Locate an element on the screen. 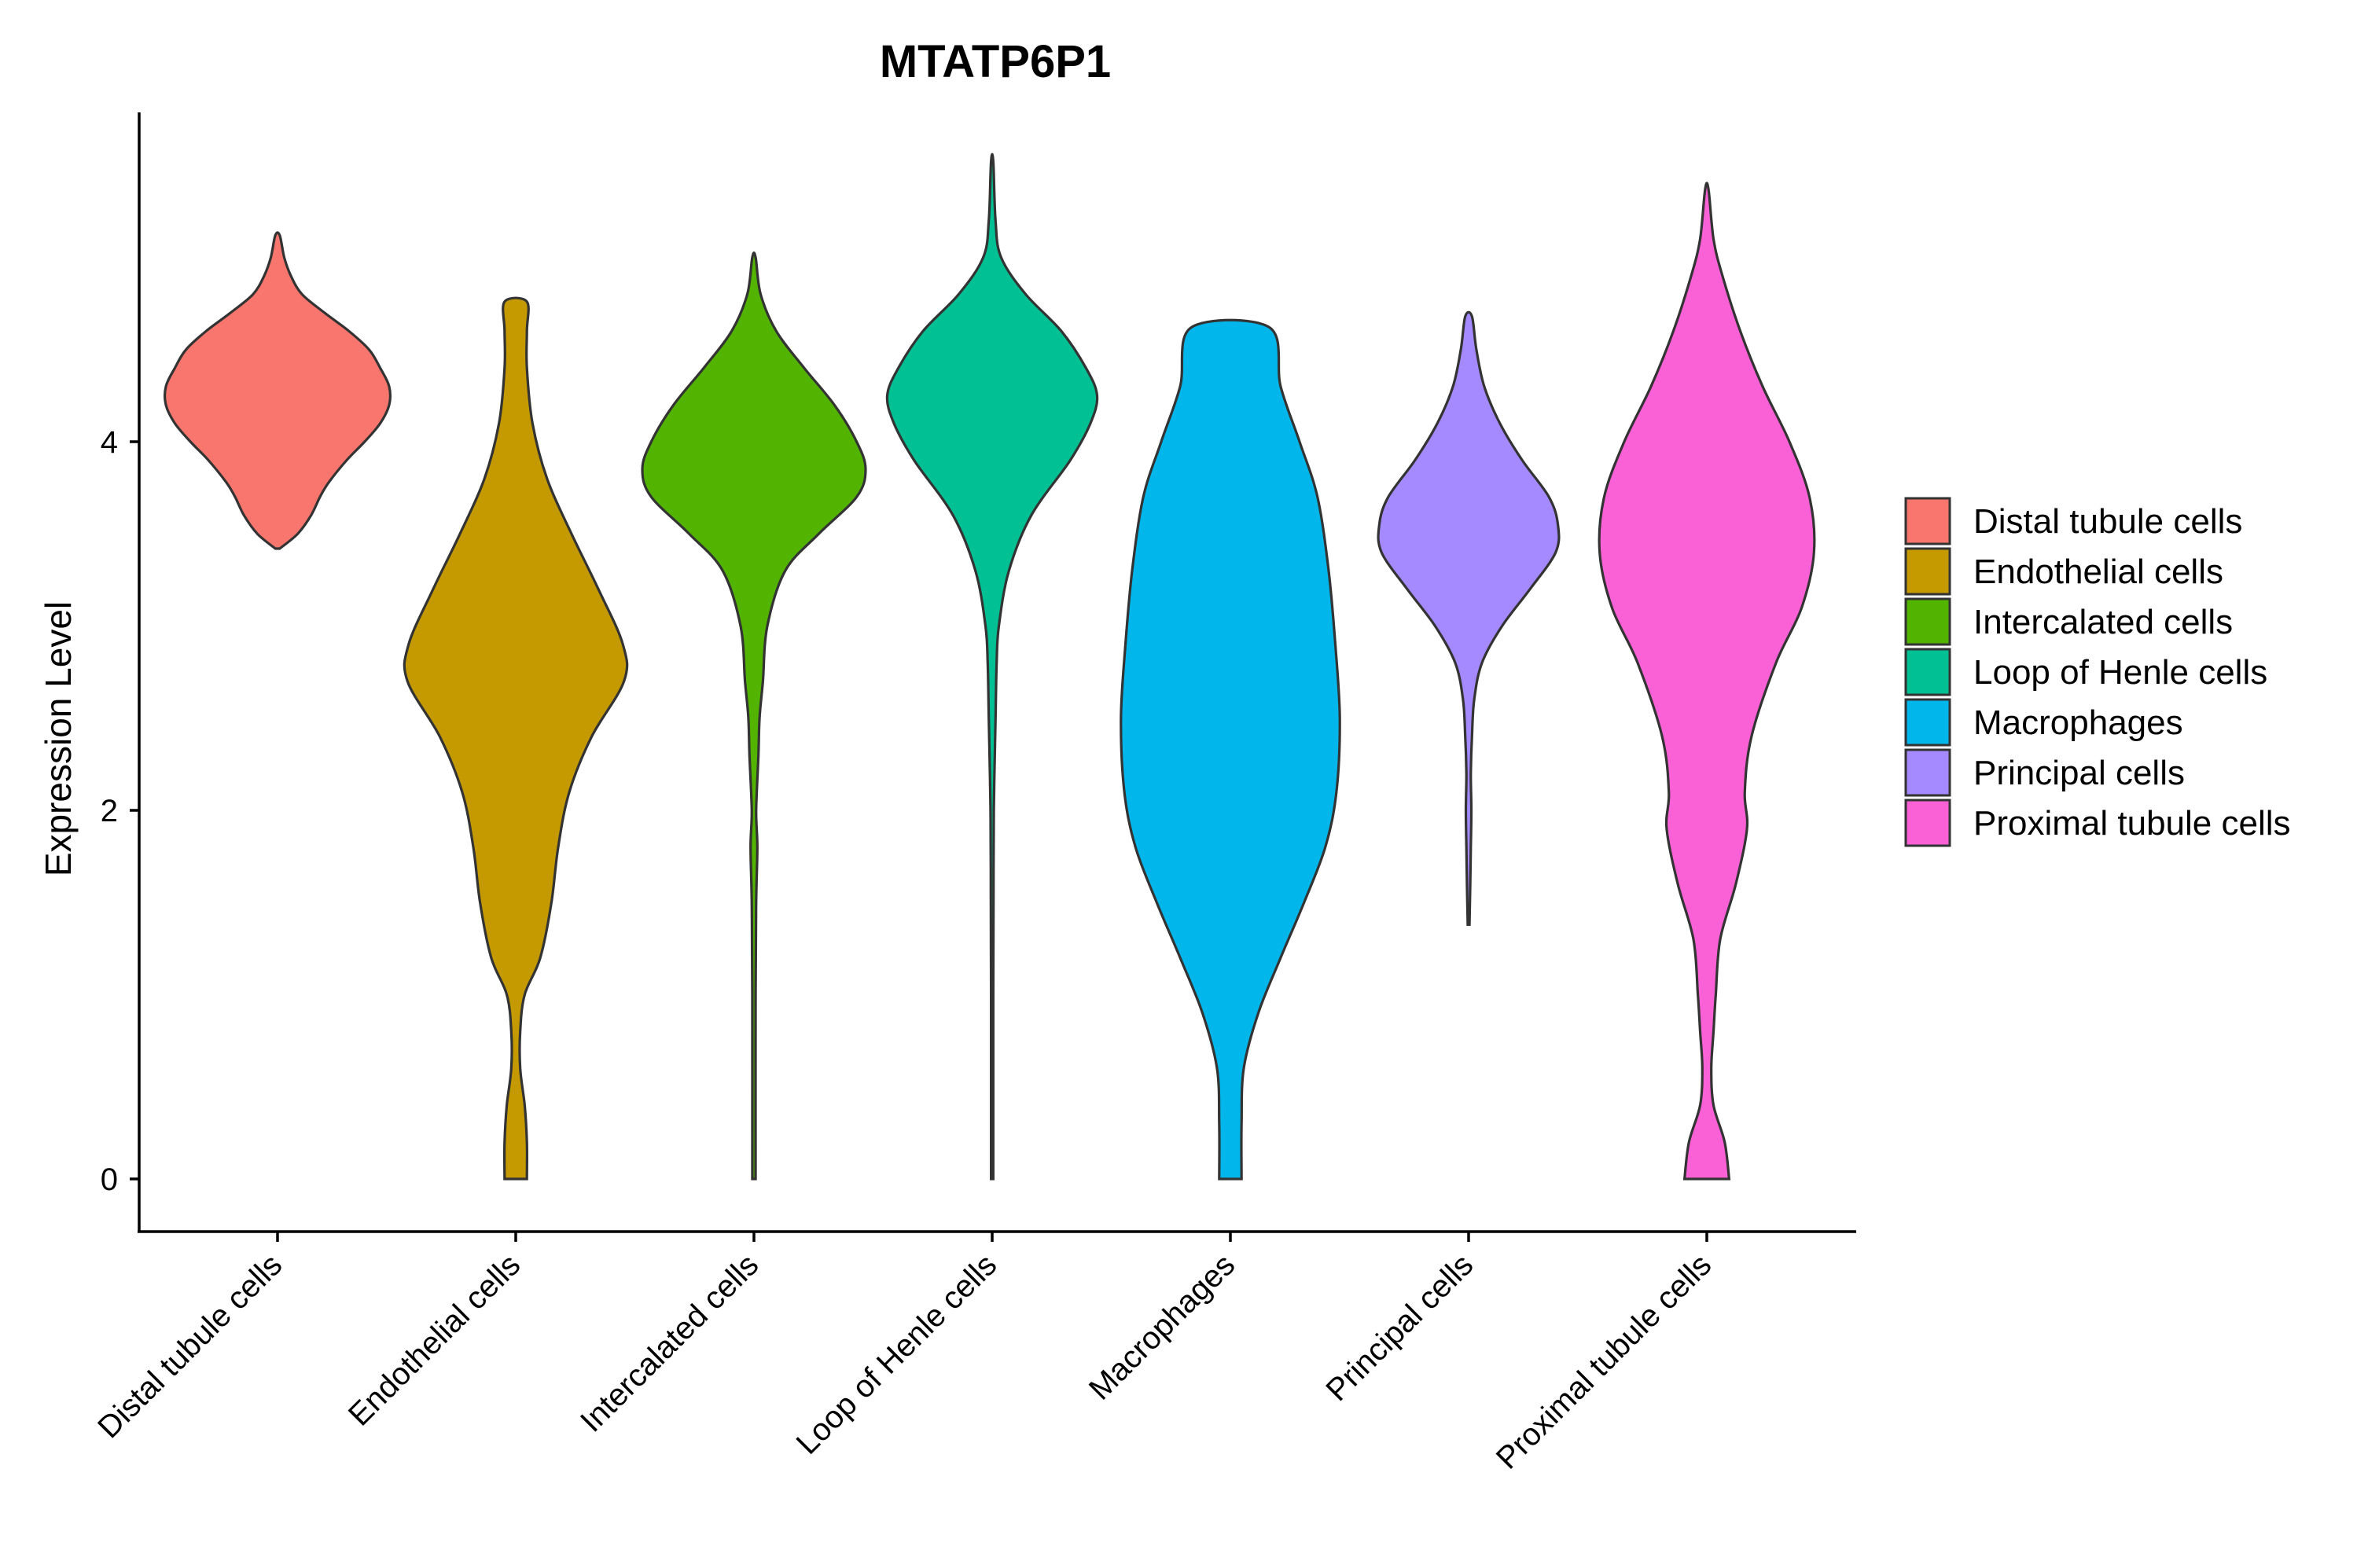 Image resolution: width=2368 pixels, height=1568 pixels. x-tick-label-principal-cells: Principal cells is located at coordinates (1399, 1327).